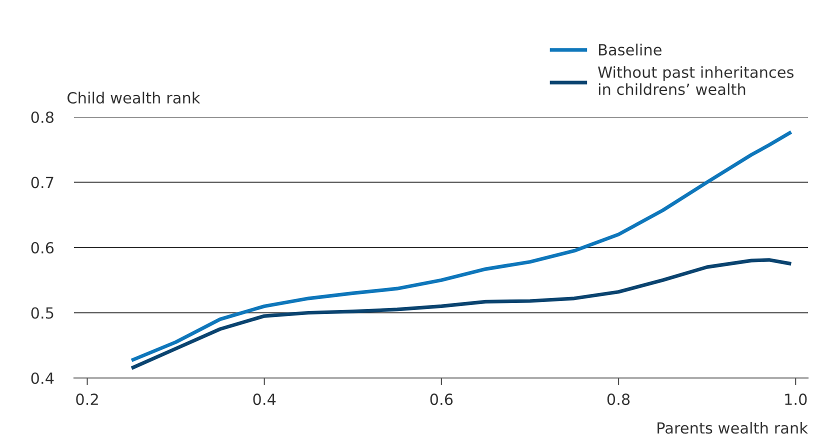 The width and height of the screenshot is (816, 440). I want to click on y-tick-label: 0.5, so click(42, 313).